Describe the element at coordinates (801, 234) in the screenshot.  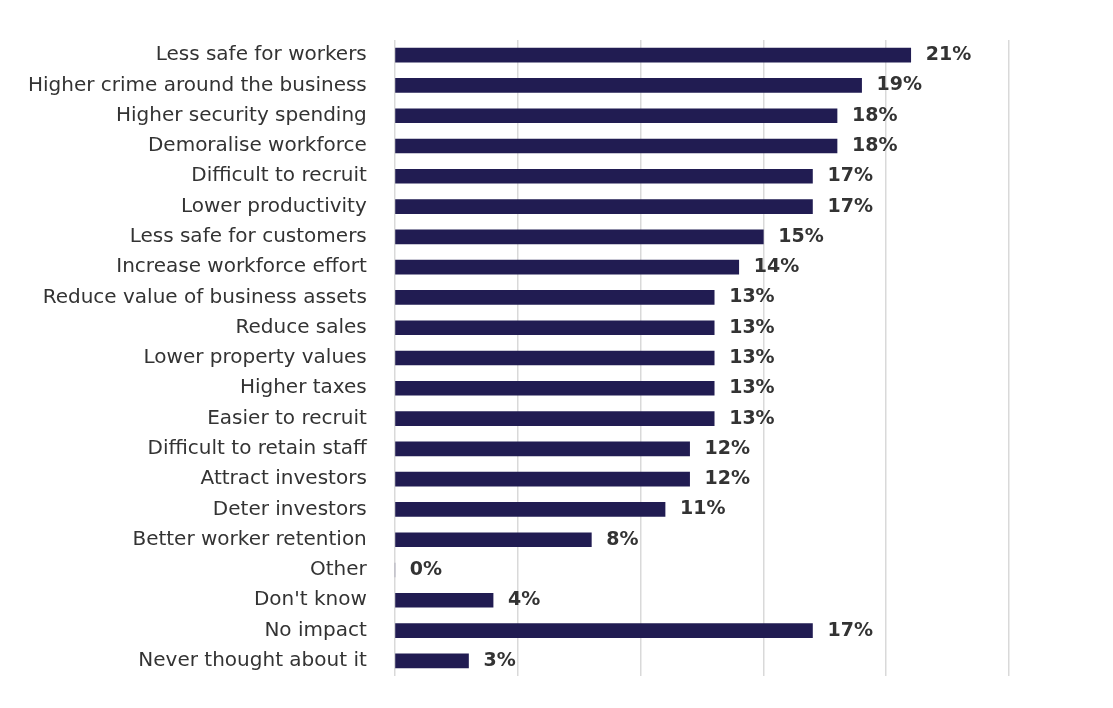
I see `data-label: 15%` at that location.